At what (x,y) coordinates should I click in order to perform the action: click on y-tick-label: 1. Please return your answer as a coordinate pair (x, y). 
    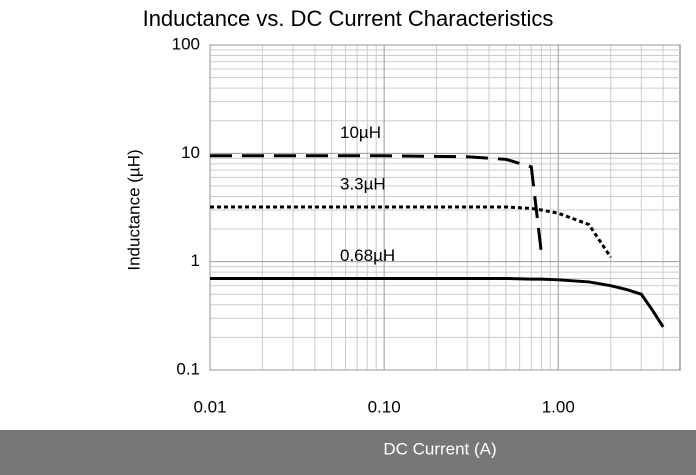
    Looking at the image, I should click on (195, 260).